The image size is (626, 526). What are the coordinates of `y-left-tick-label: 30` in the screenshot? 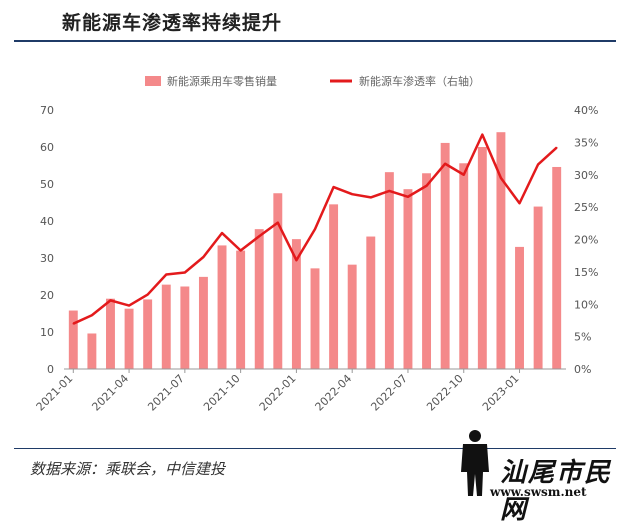 It's located at (47, 258).